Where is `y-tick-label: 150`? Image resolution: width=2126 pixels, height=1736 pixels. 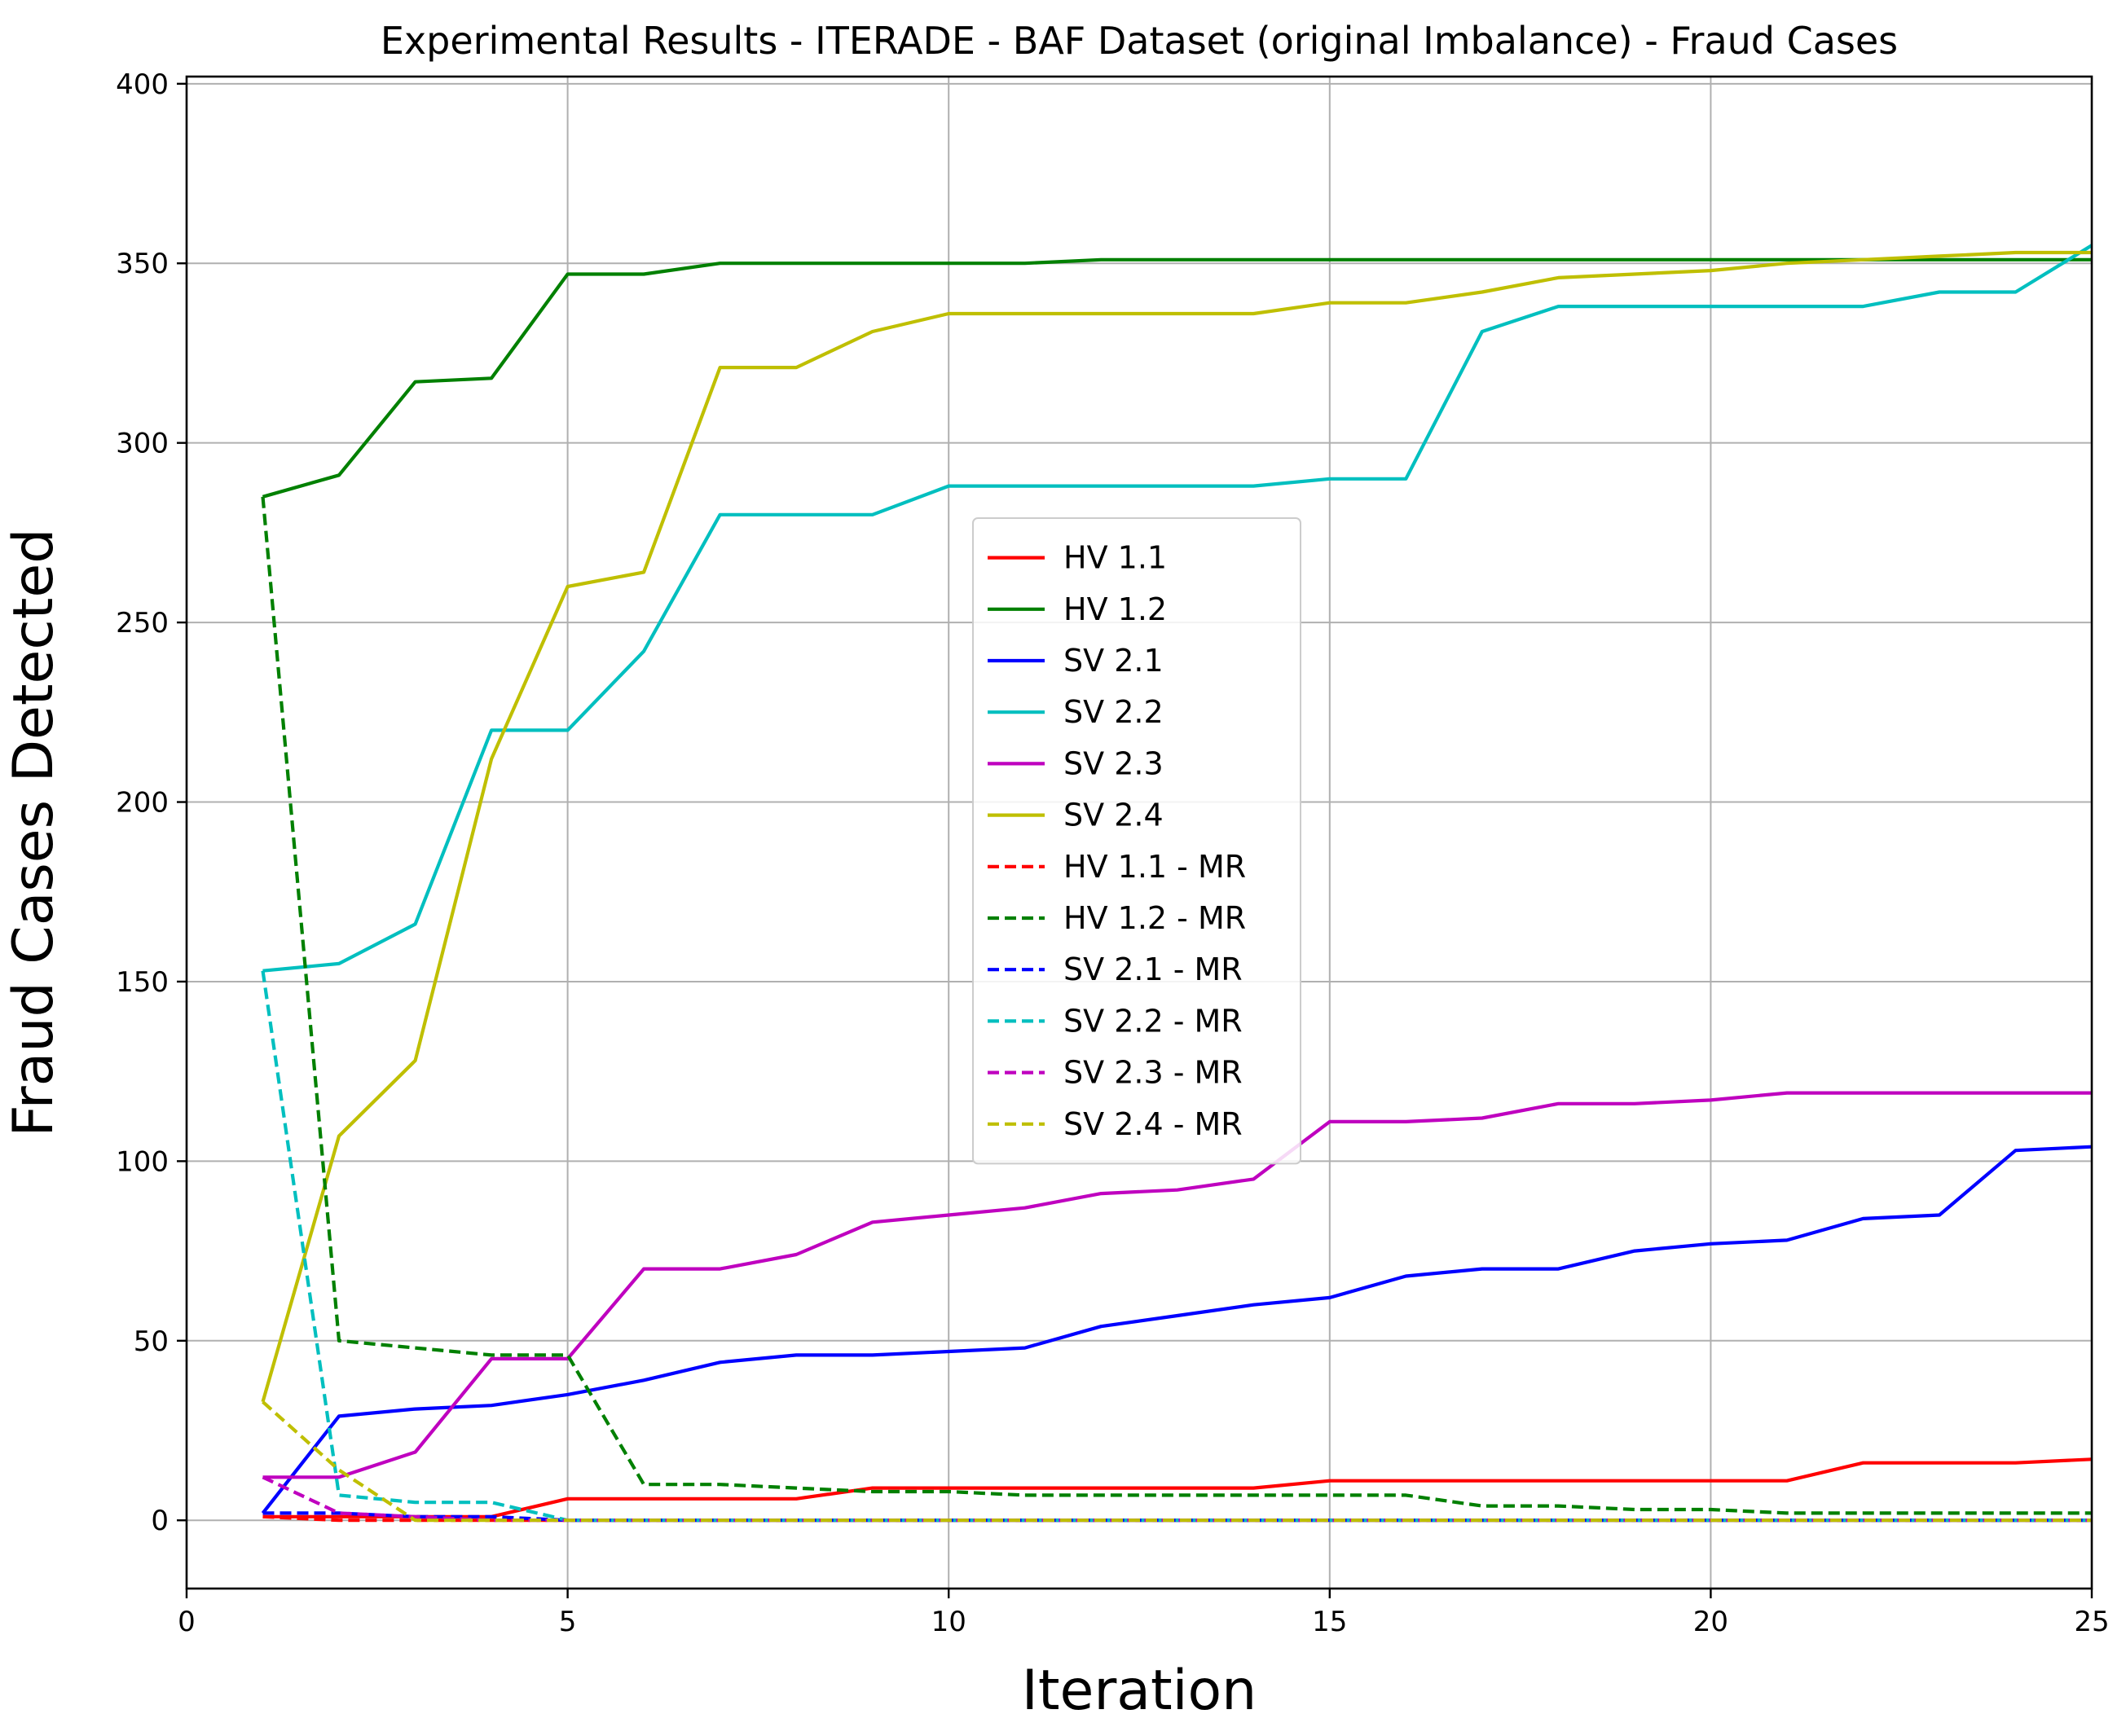 y-tick-label: 150 is located at coordinates (142, 982).